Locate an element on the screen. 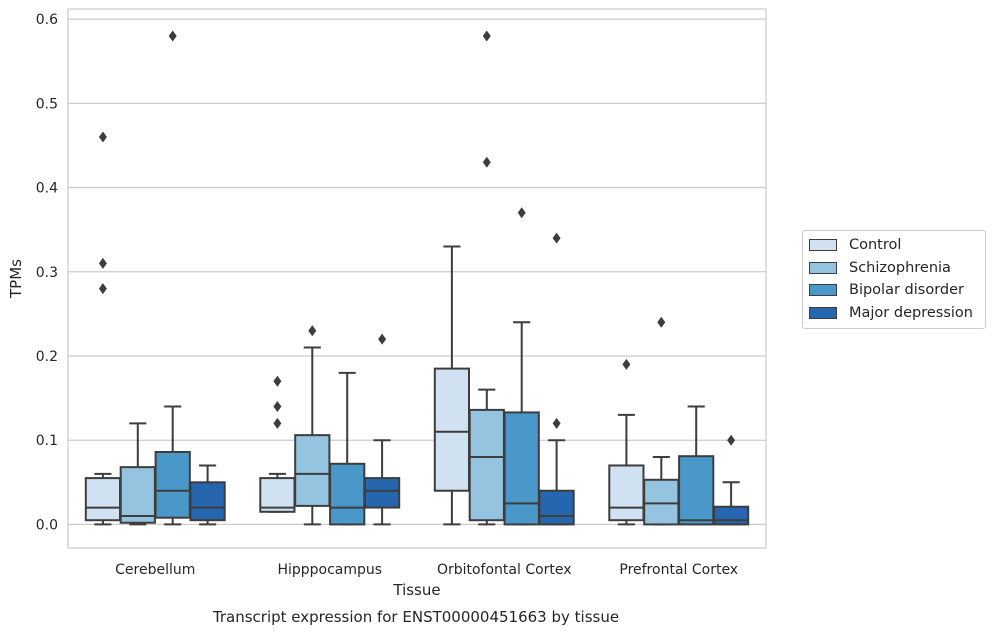 This screenshot has height=634, width=997. y-tick-label: 0.3 is located at coordinates (47, 273).